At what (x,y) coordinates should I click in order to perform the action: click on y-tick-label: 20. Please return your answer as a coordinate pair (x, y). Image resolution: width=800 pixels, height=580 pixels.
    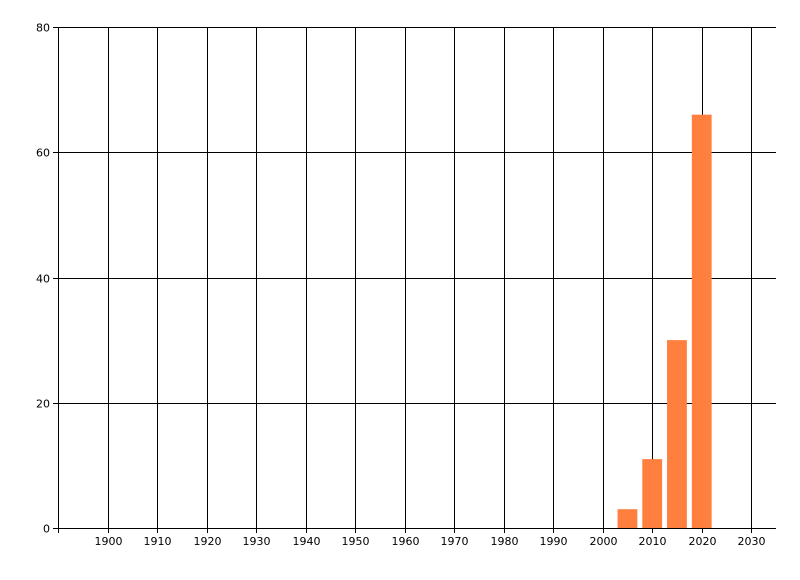
    Looking at the image, I should click on (43, 404).